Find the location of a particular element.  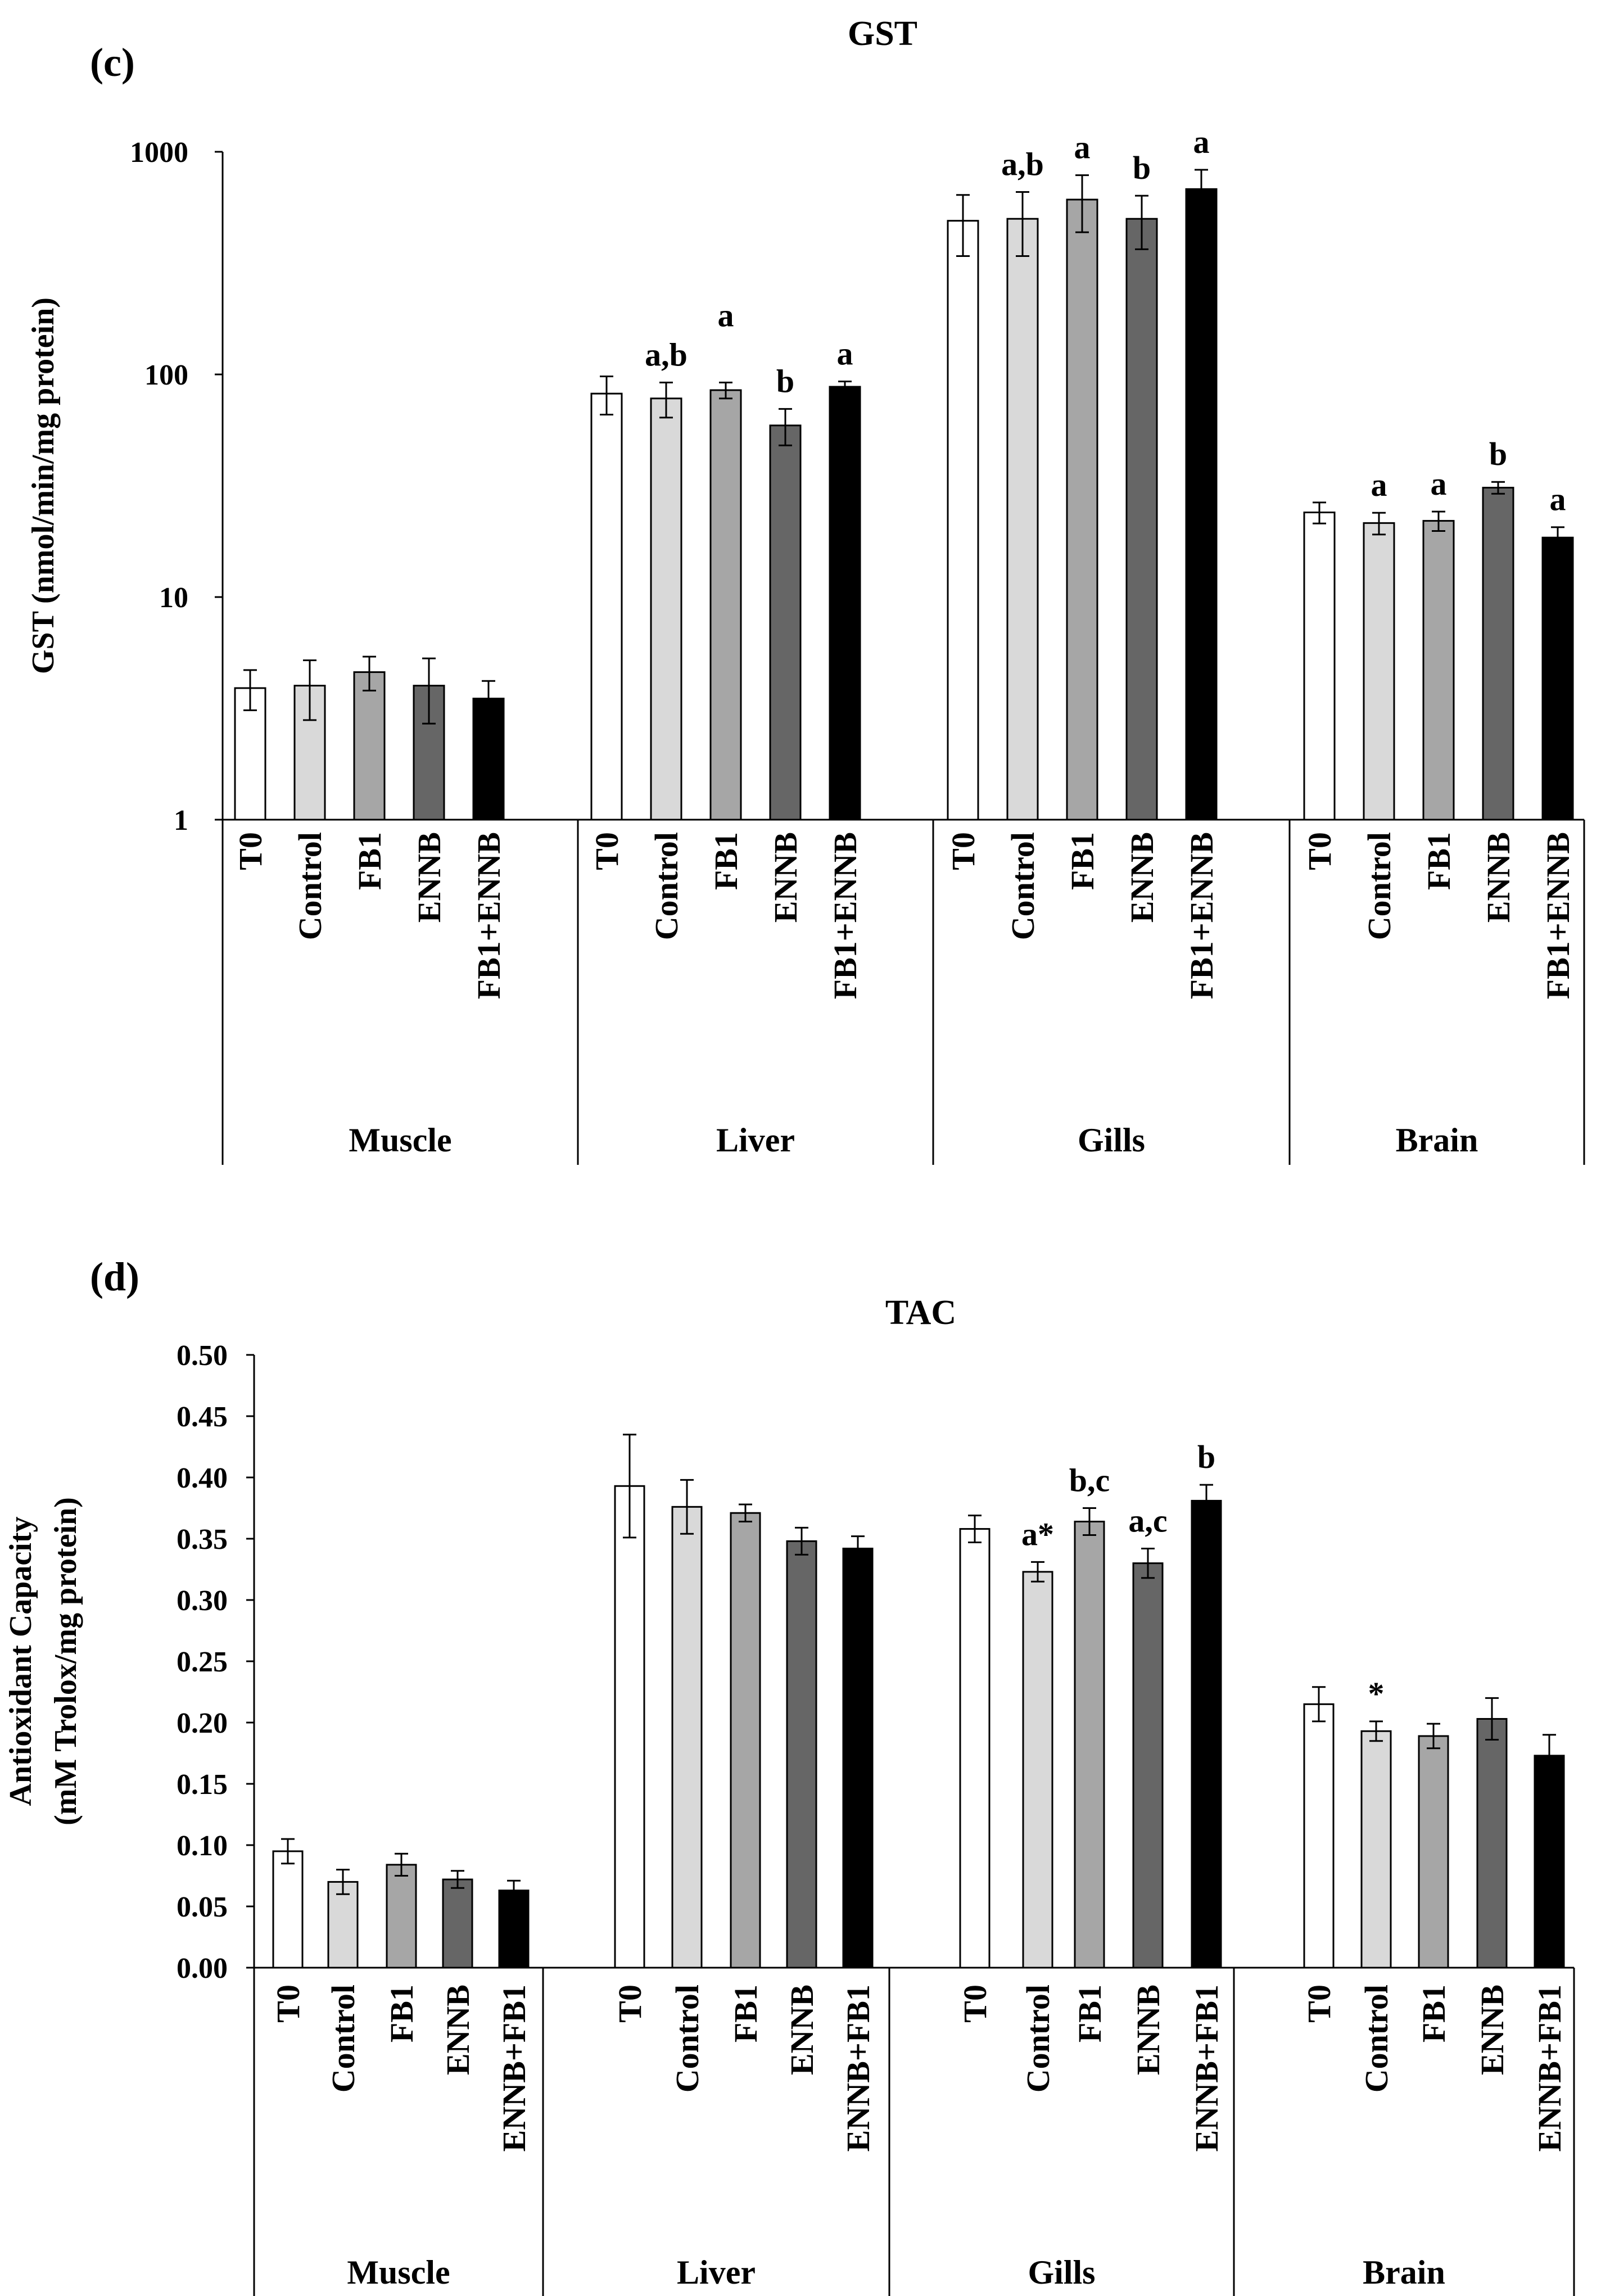

y-tick-label: 1000 is located at coordinates (159, 153).